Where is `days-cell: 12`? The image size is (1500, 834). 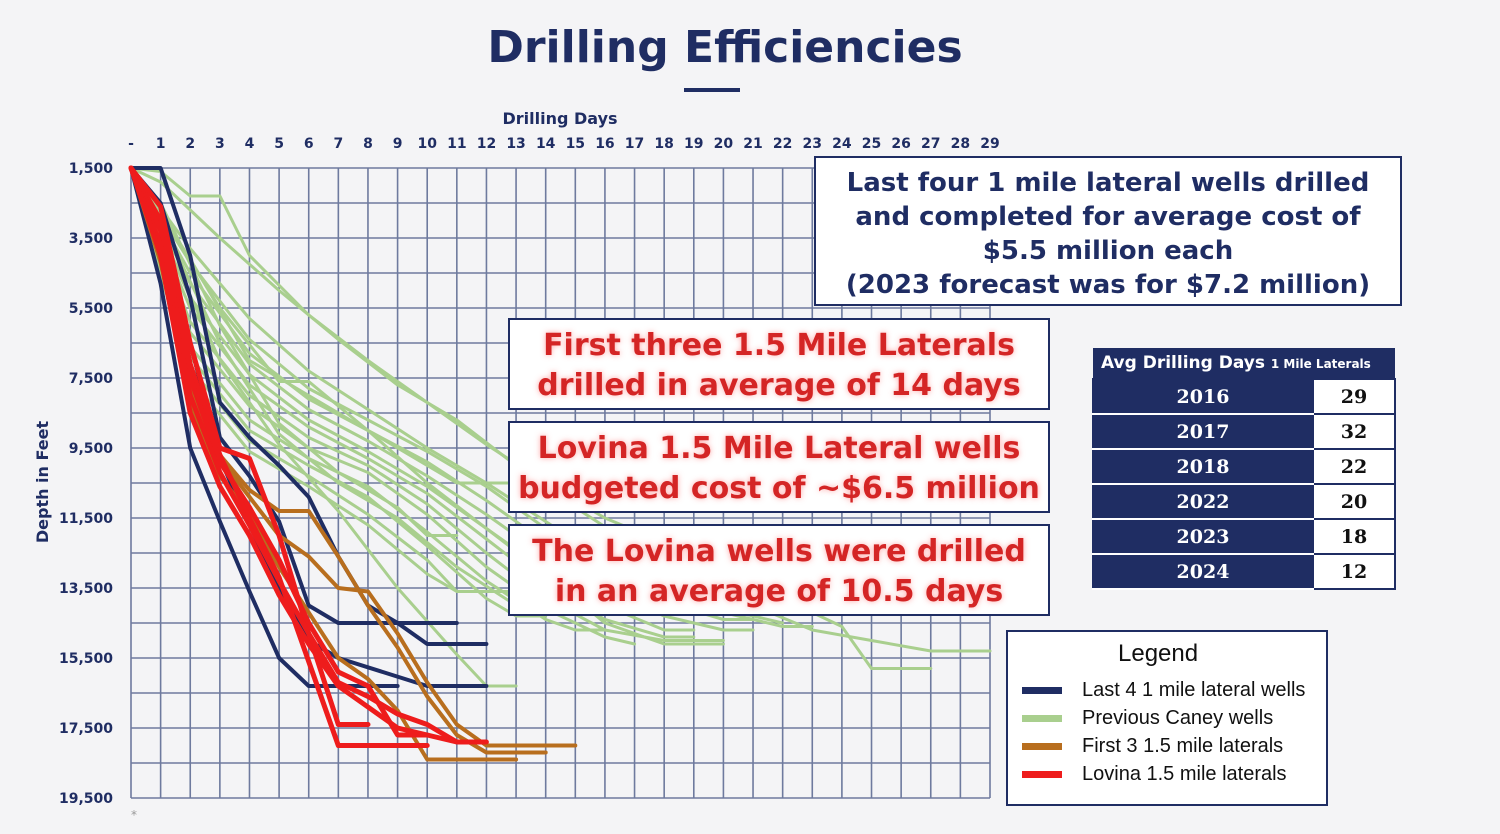
days-cell: 12 is located at coordinates (1354, 571).